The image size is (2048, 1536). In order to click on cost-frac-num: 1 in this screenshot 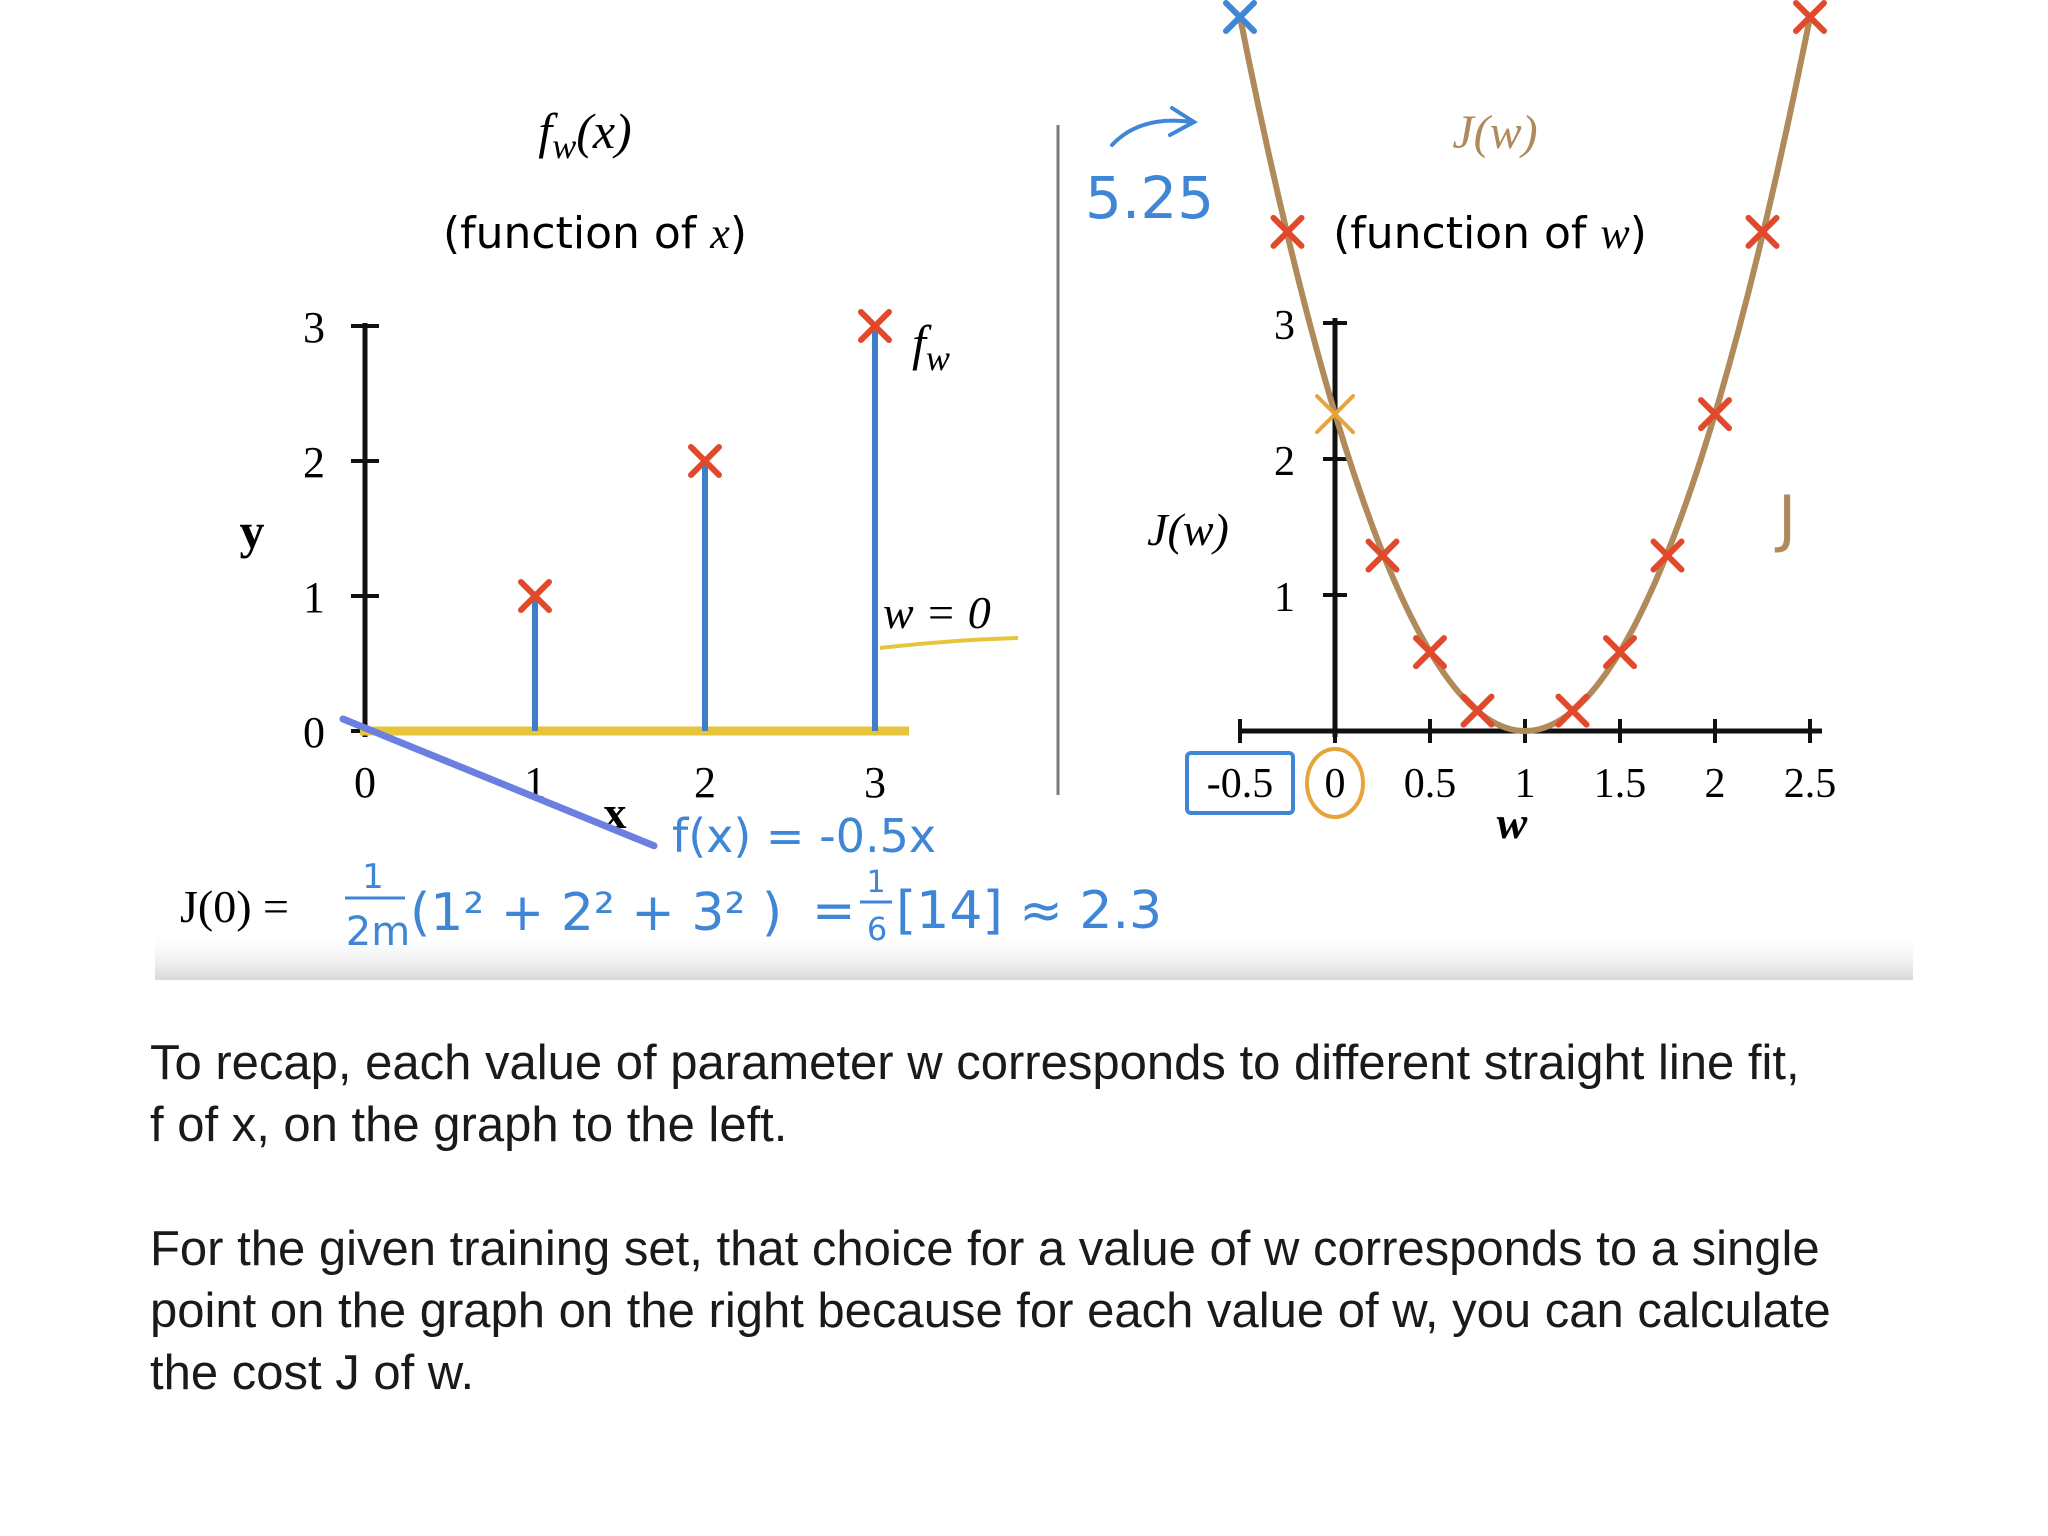, I will do `click(373, 877)`.